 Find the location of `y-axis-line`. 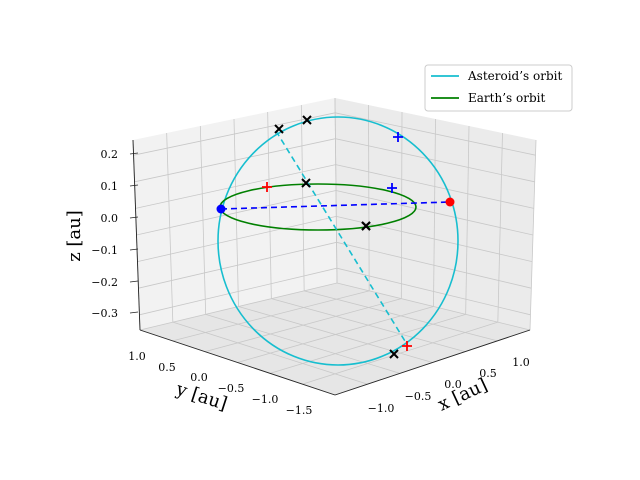

y-axis-line is located at coordinates (237, 362).